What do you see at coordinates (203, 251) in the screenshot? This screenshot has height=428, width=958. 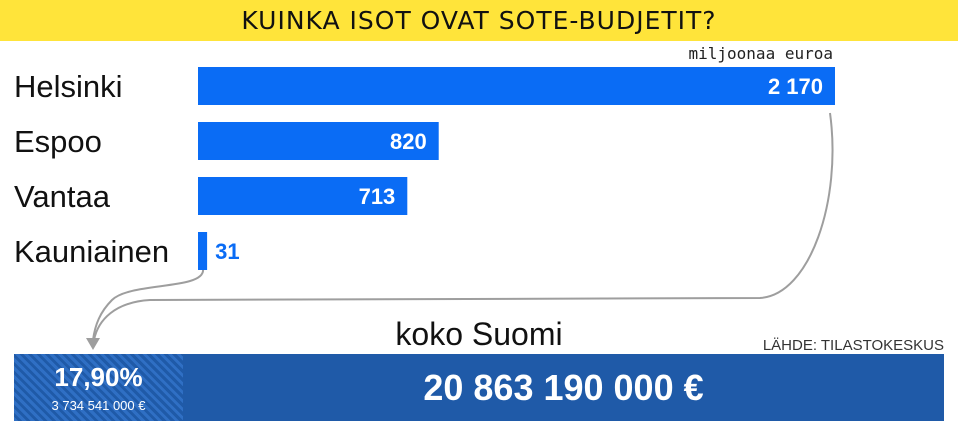 I see `bar-kauniainen` at bounding box center [203, 251].